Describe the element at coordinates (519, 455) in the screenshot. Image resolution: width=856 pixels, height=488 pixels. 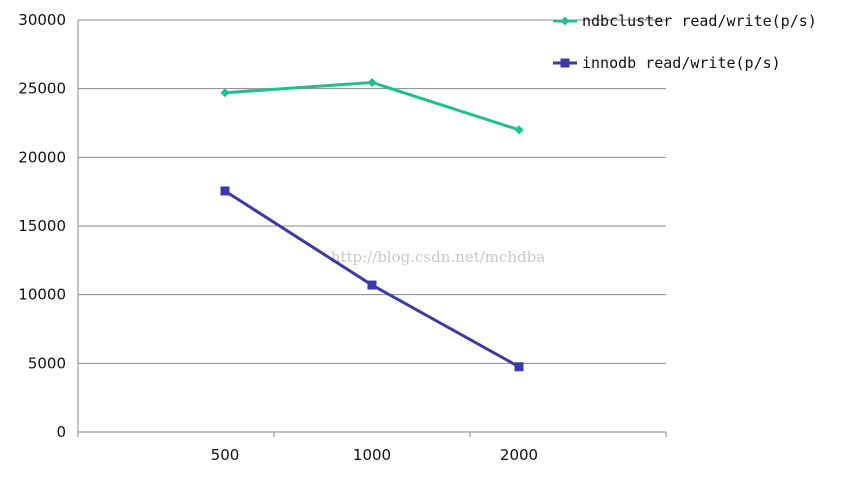
I see `x-tick-label: 2000` at that location.